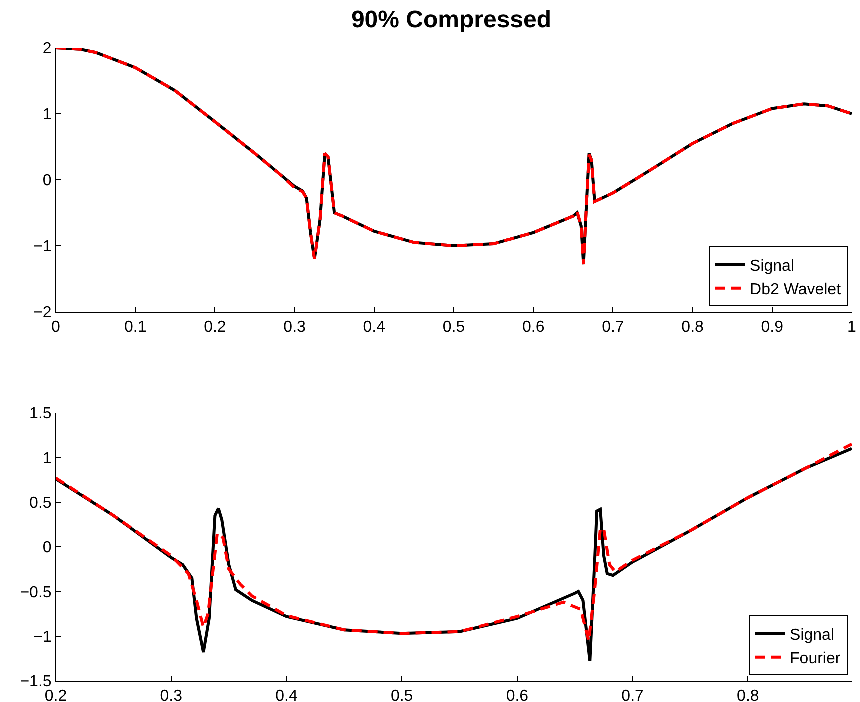  Describe the element at coordinates (36, 682) in the screenshot. I see `y-tick-label: −1.5` at that location.